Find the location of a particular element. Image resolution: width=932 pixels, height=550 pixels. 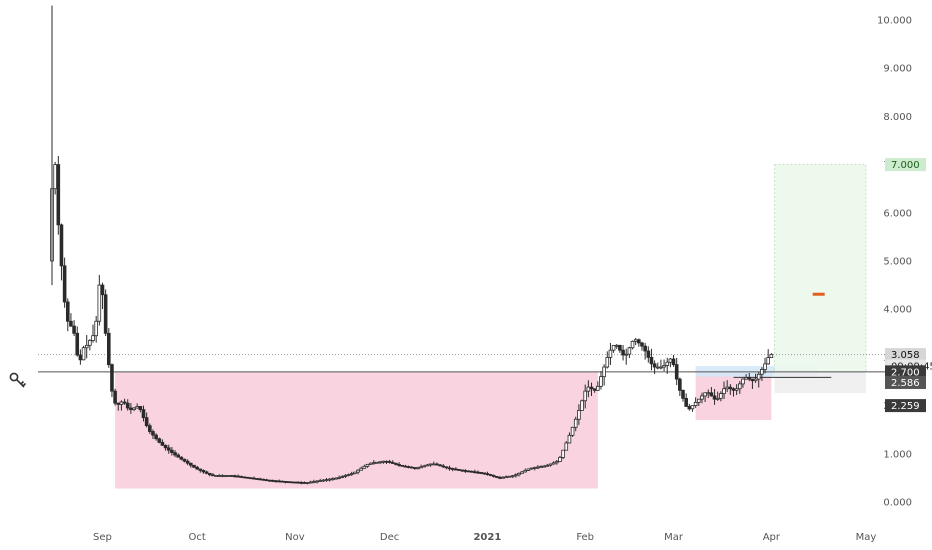

price-badge-label: 7.000 is located at coordinates (905, 165).